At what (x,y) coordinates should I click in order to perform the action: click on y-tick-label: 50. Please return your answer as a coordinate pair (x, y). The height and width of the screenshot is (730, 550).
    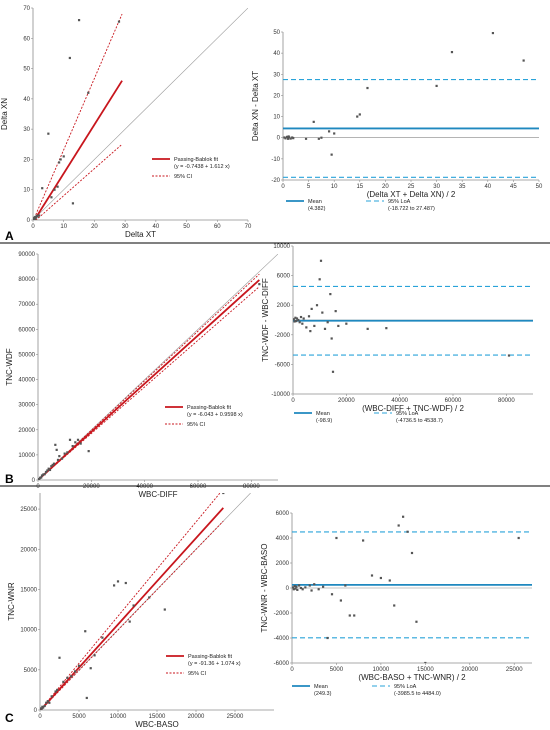
    Looking at the image, I should click on (276, 33).